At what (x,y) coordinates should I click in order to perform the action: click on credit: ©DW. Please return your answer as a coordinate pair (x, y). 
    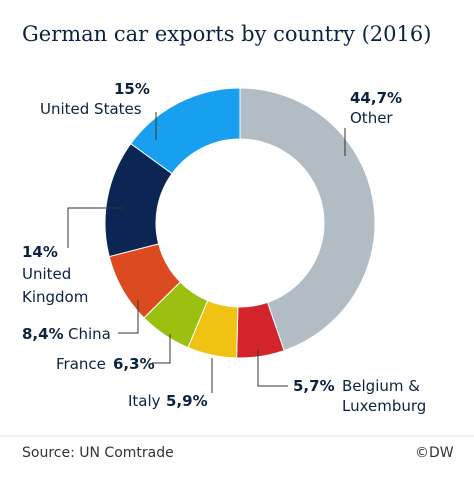
    Looking at the image, I should click on (434, 453).